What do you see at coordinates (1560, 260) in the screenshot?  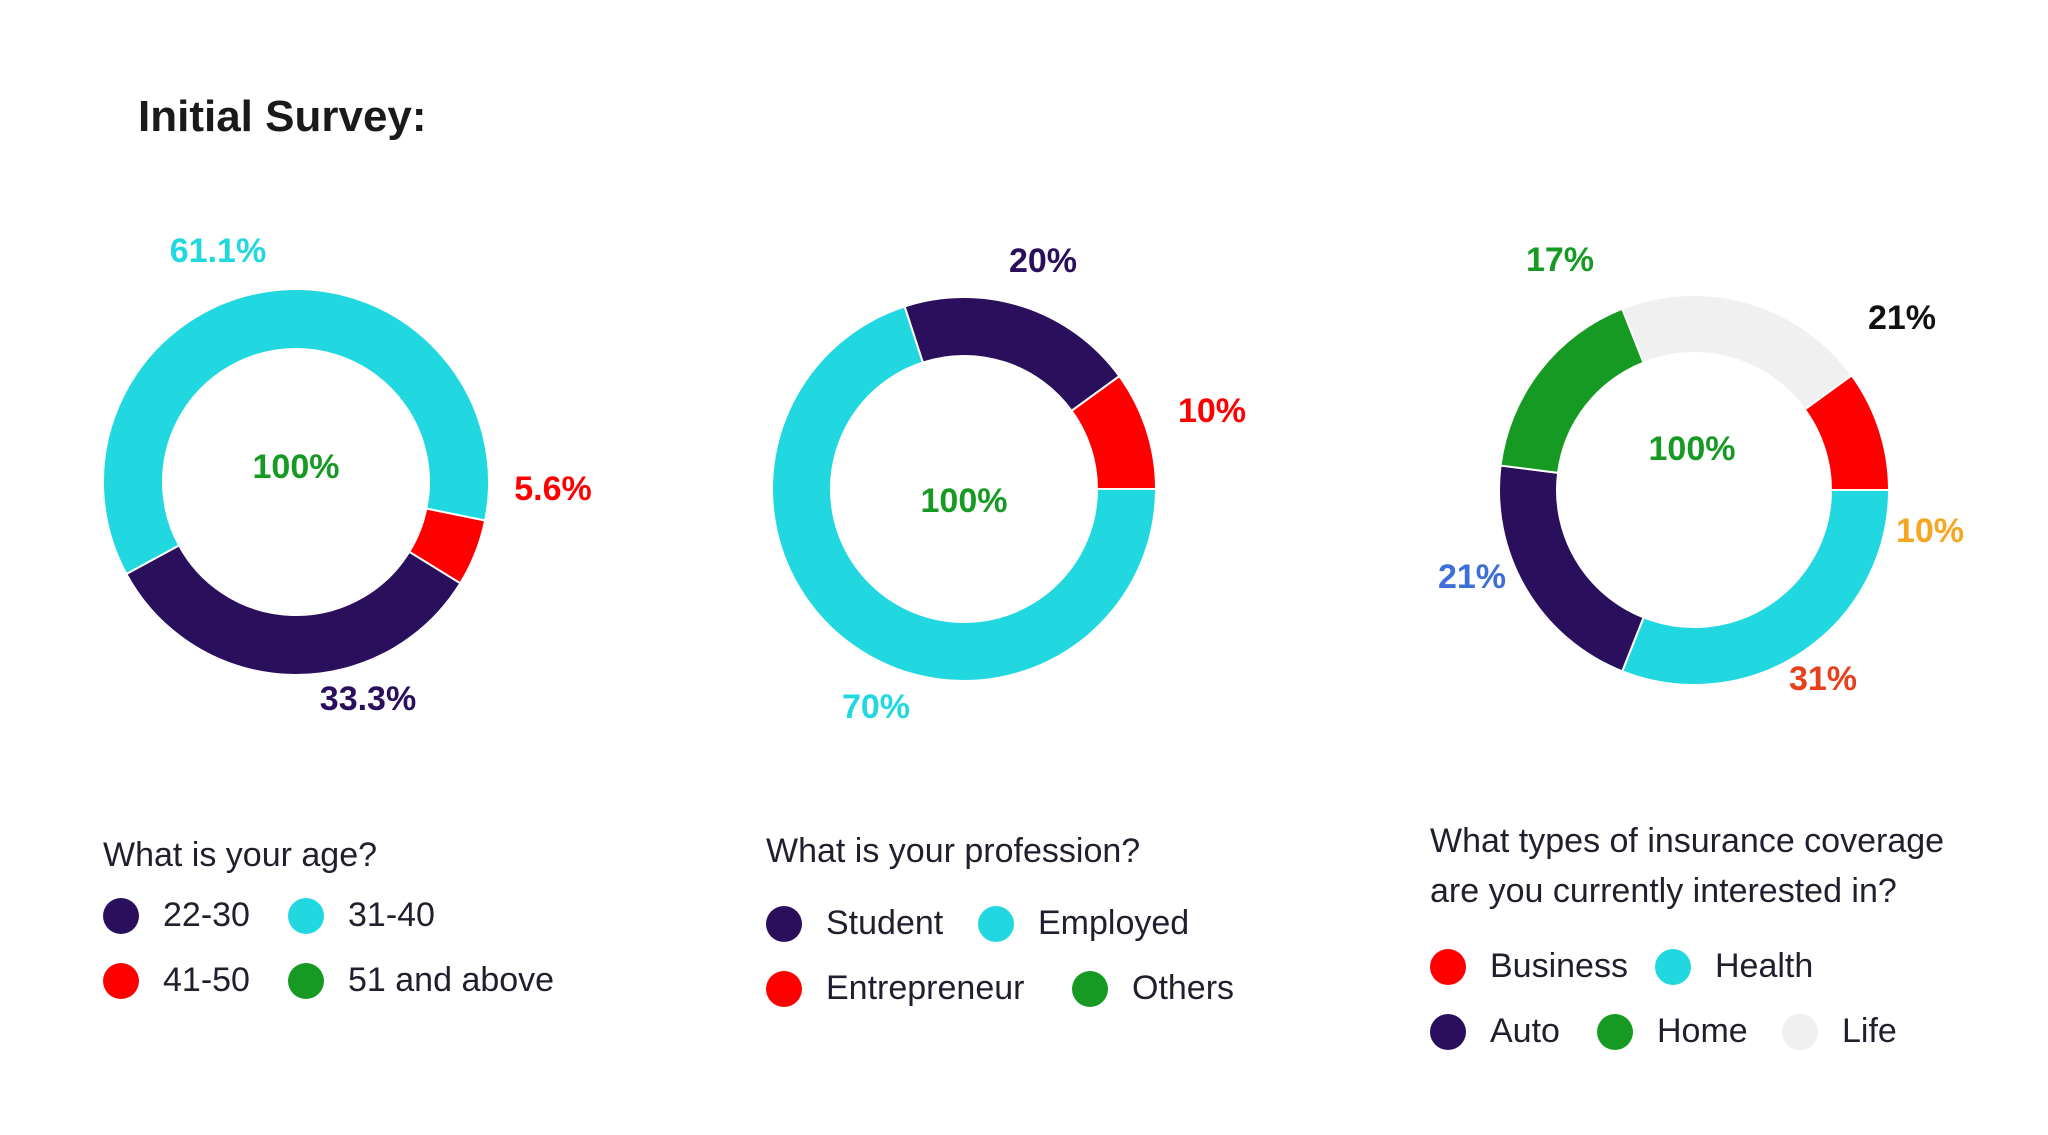 I see `slice-label-home: 17%` at bounding box center [1560, 260].